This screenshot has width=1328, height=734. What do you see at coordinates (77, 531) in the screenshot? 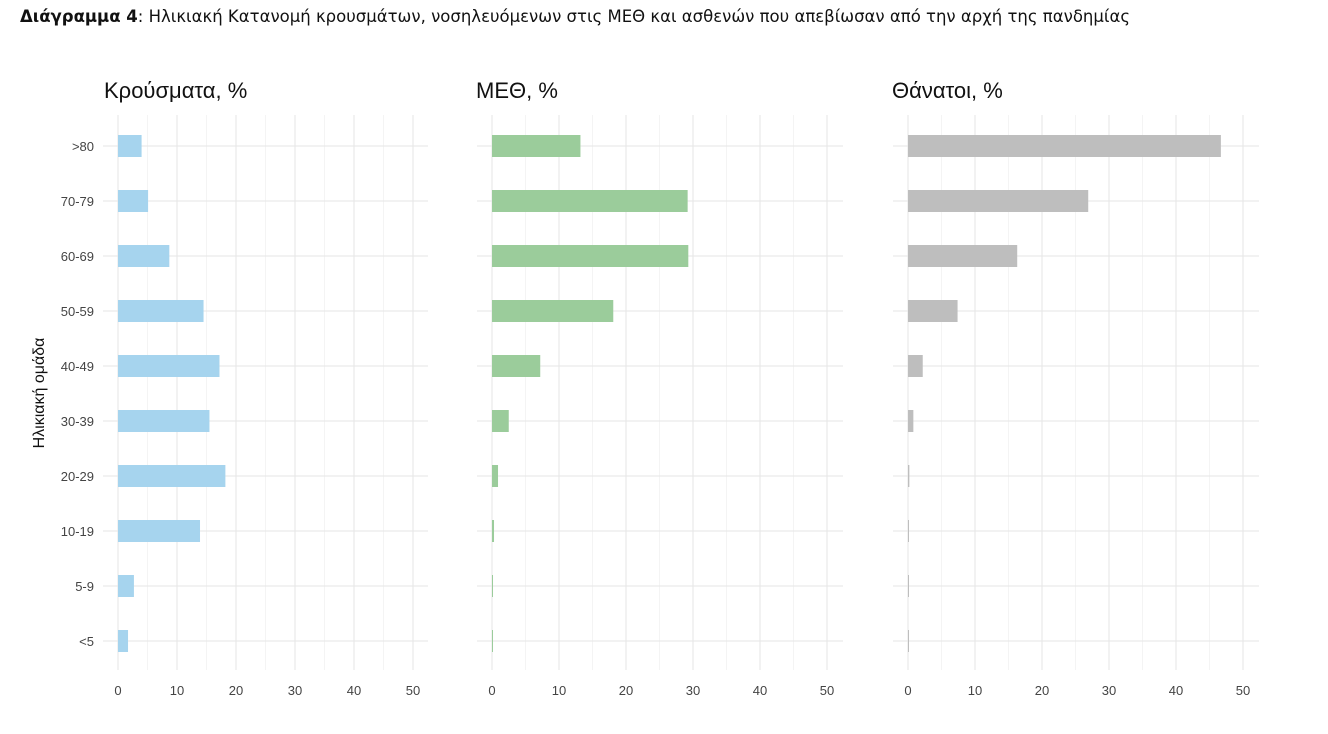
I see `y-tick-label: 10-19` at bounding box center [77, 531].